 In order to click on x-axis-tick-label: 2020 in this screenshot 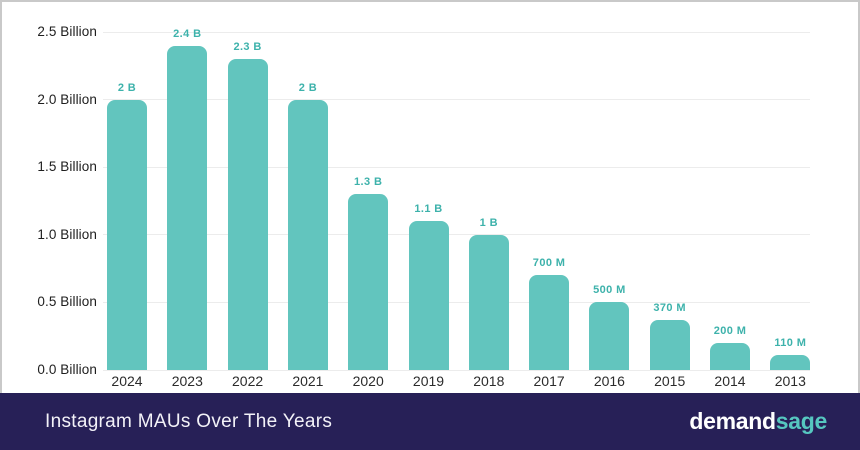, I will do `click(368, 381)`.